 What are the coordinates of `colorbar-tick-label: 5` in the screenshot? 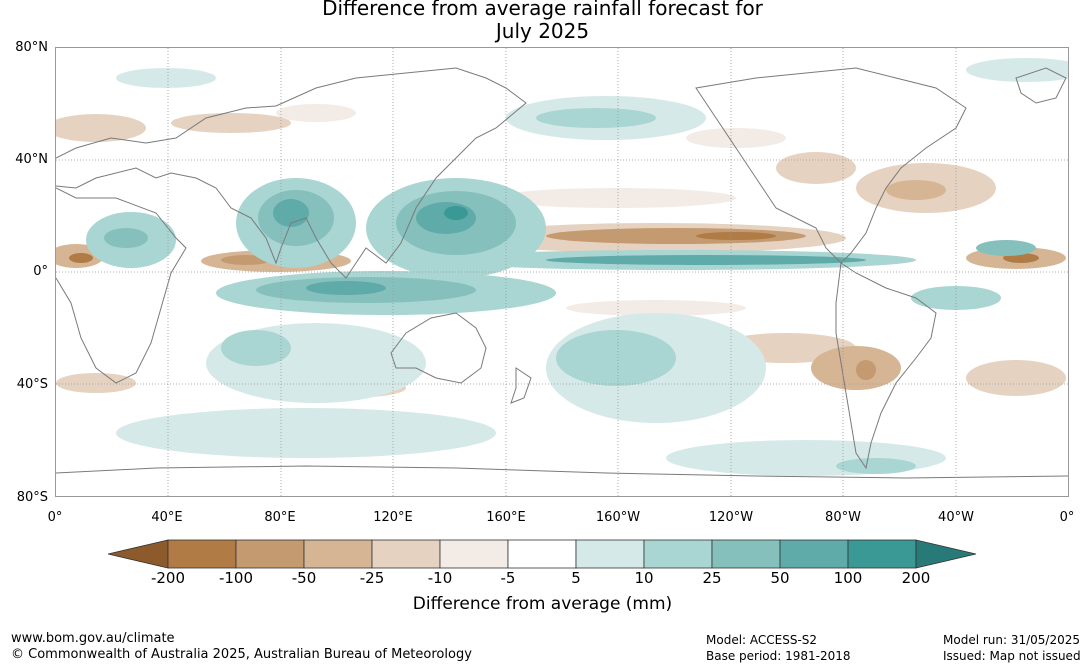 It's located at (576, 578).